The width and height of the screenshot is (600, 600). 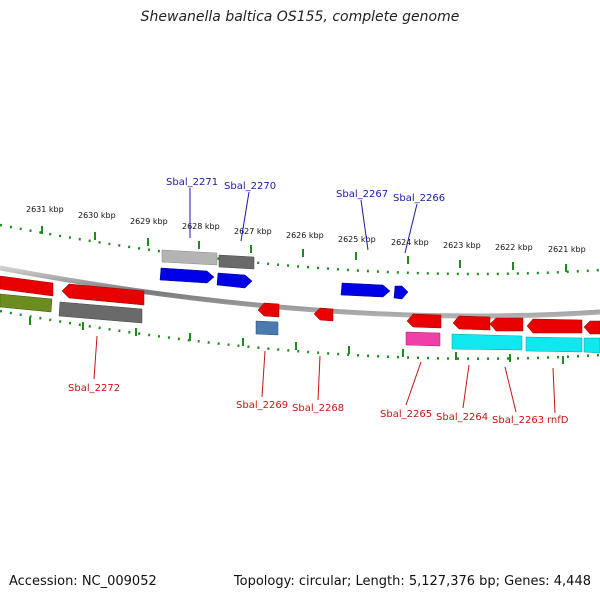 I want to click on tick-label: 2628 kbp, so click(x=201, y=226).